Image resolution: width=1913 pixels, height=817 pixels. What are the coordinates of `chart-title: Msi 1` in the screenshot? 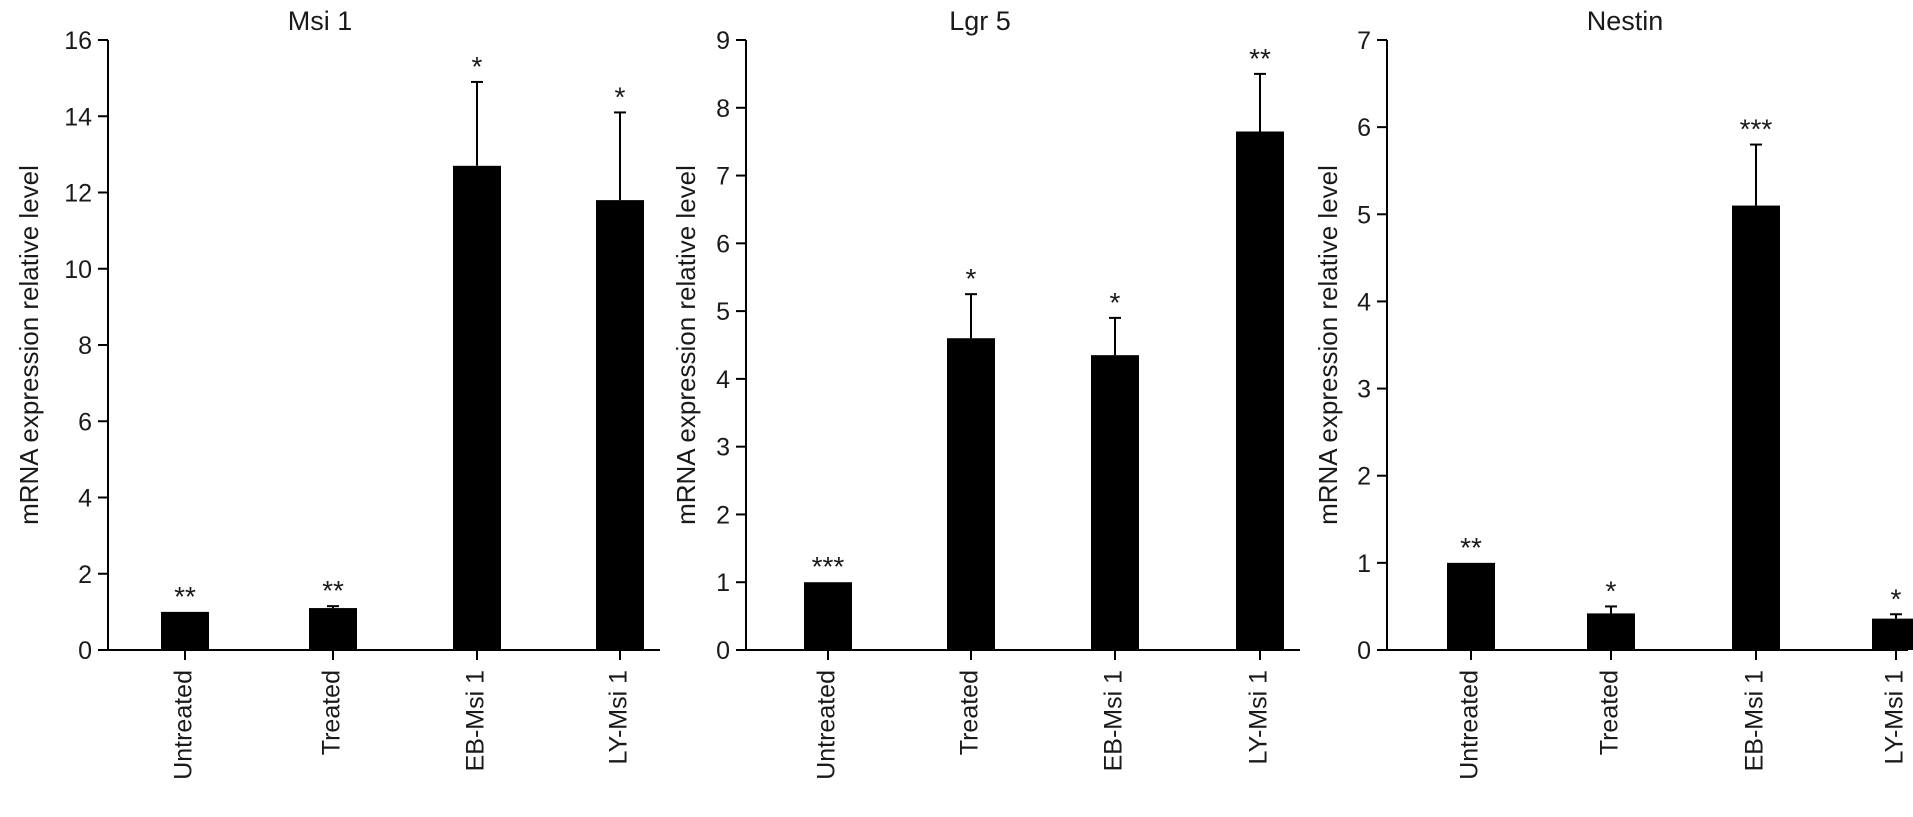 It's located at (320, 21).